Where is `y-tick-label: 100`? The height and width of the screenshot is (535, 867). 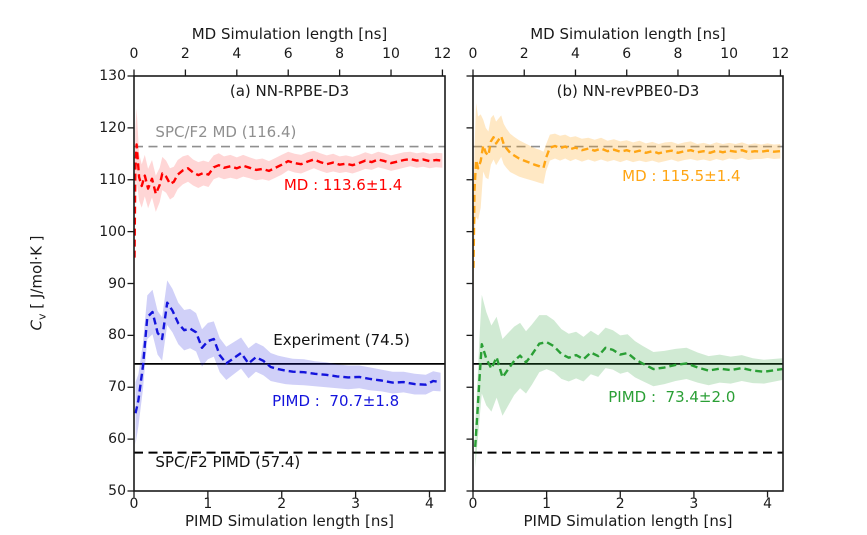
y-tick-label: 100 is located at coordinates (112, 231).